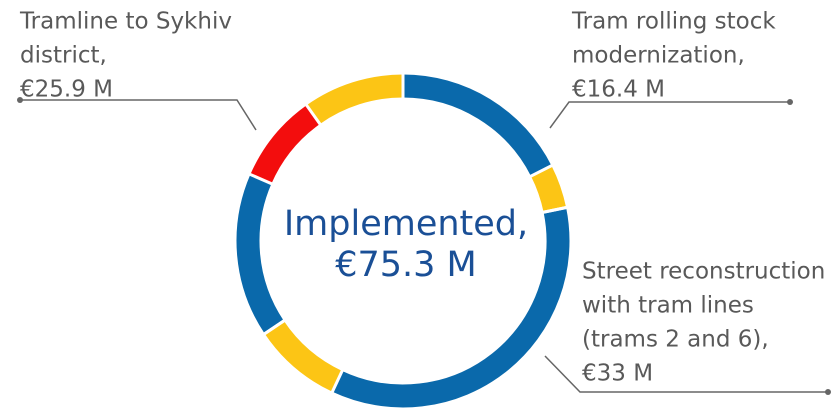 The height and width of the screenshot is (408, 834). What do you see at coordinates (618, 90) in the screenshot?
I see `group-value-label: €16.4 M` at bounding box center [618, 90].